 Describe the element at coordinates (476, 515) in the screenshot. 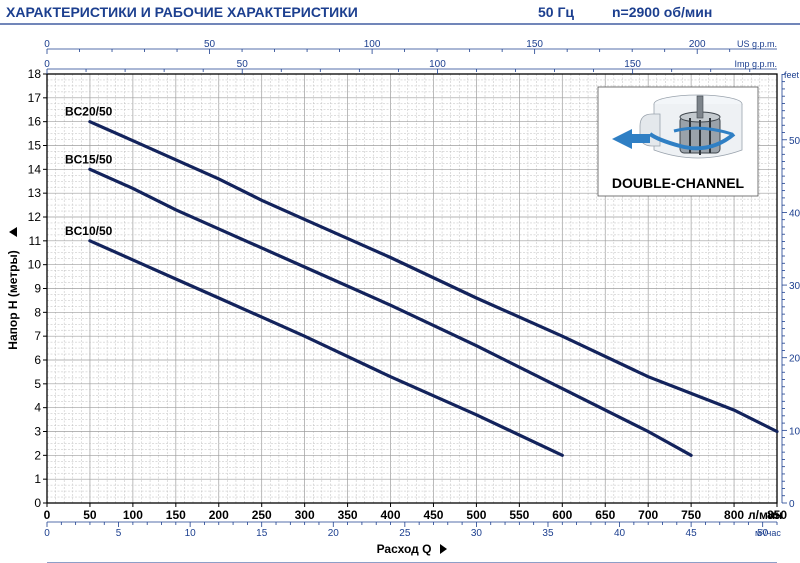

I see `x-tick-label: 500` at that location.